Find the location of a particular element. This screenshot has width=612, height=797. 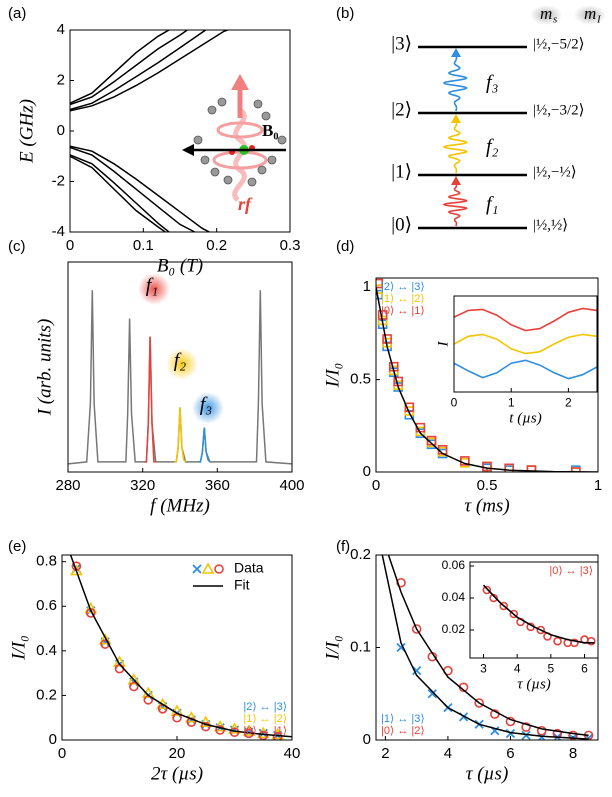

panel-label: (f) is located at coordinates (343, 546).